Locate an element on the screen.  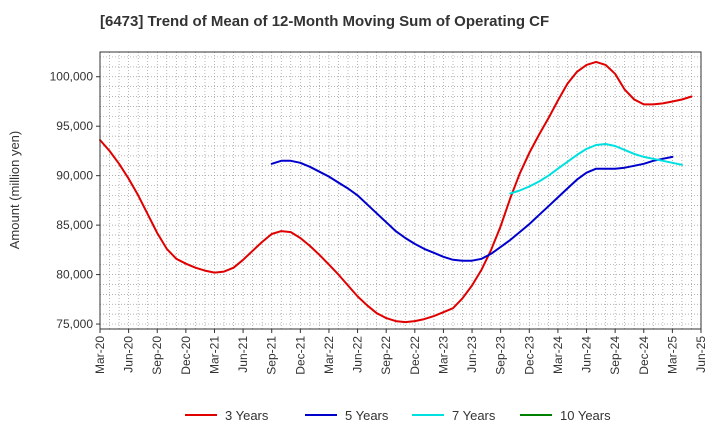
legend-label: 10 Years is located at coordinates (585, 415).